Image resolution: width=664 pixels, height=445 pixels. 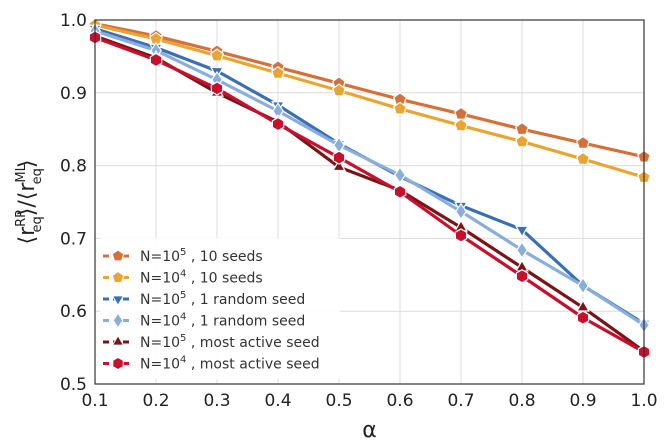 I want to click on y-tick-label: 0.8, so click(x=73, y=167).